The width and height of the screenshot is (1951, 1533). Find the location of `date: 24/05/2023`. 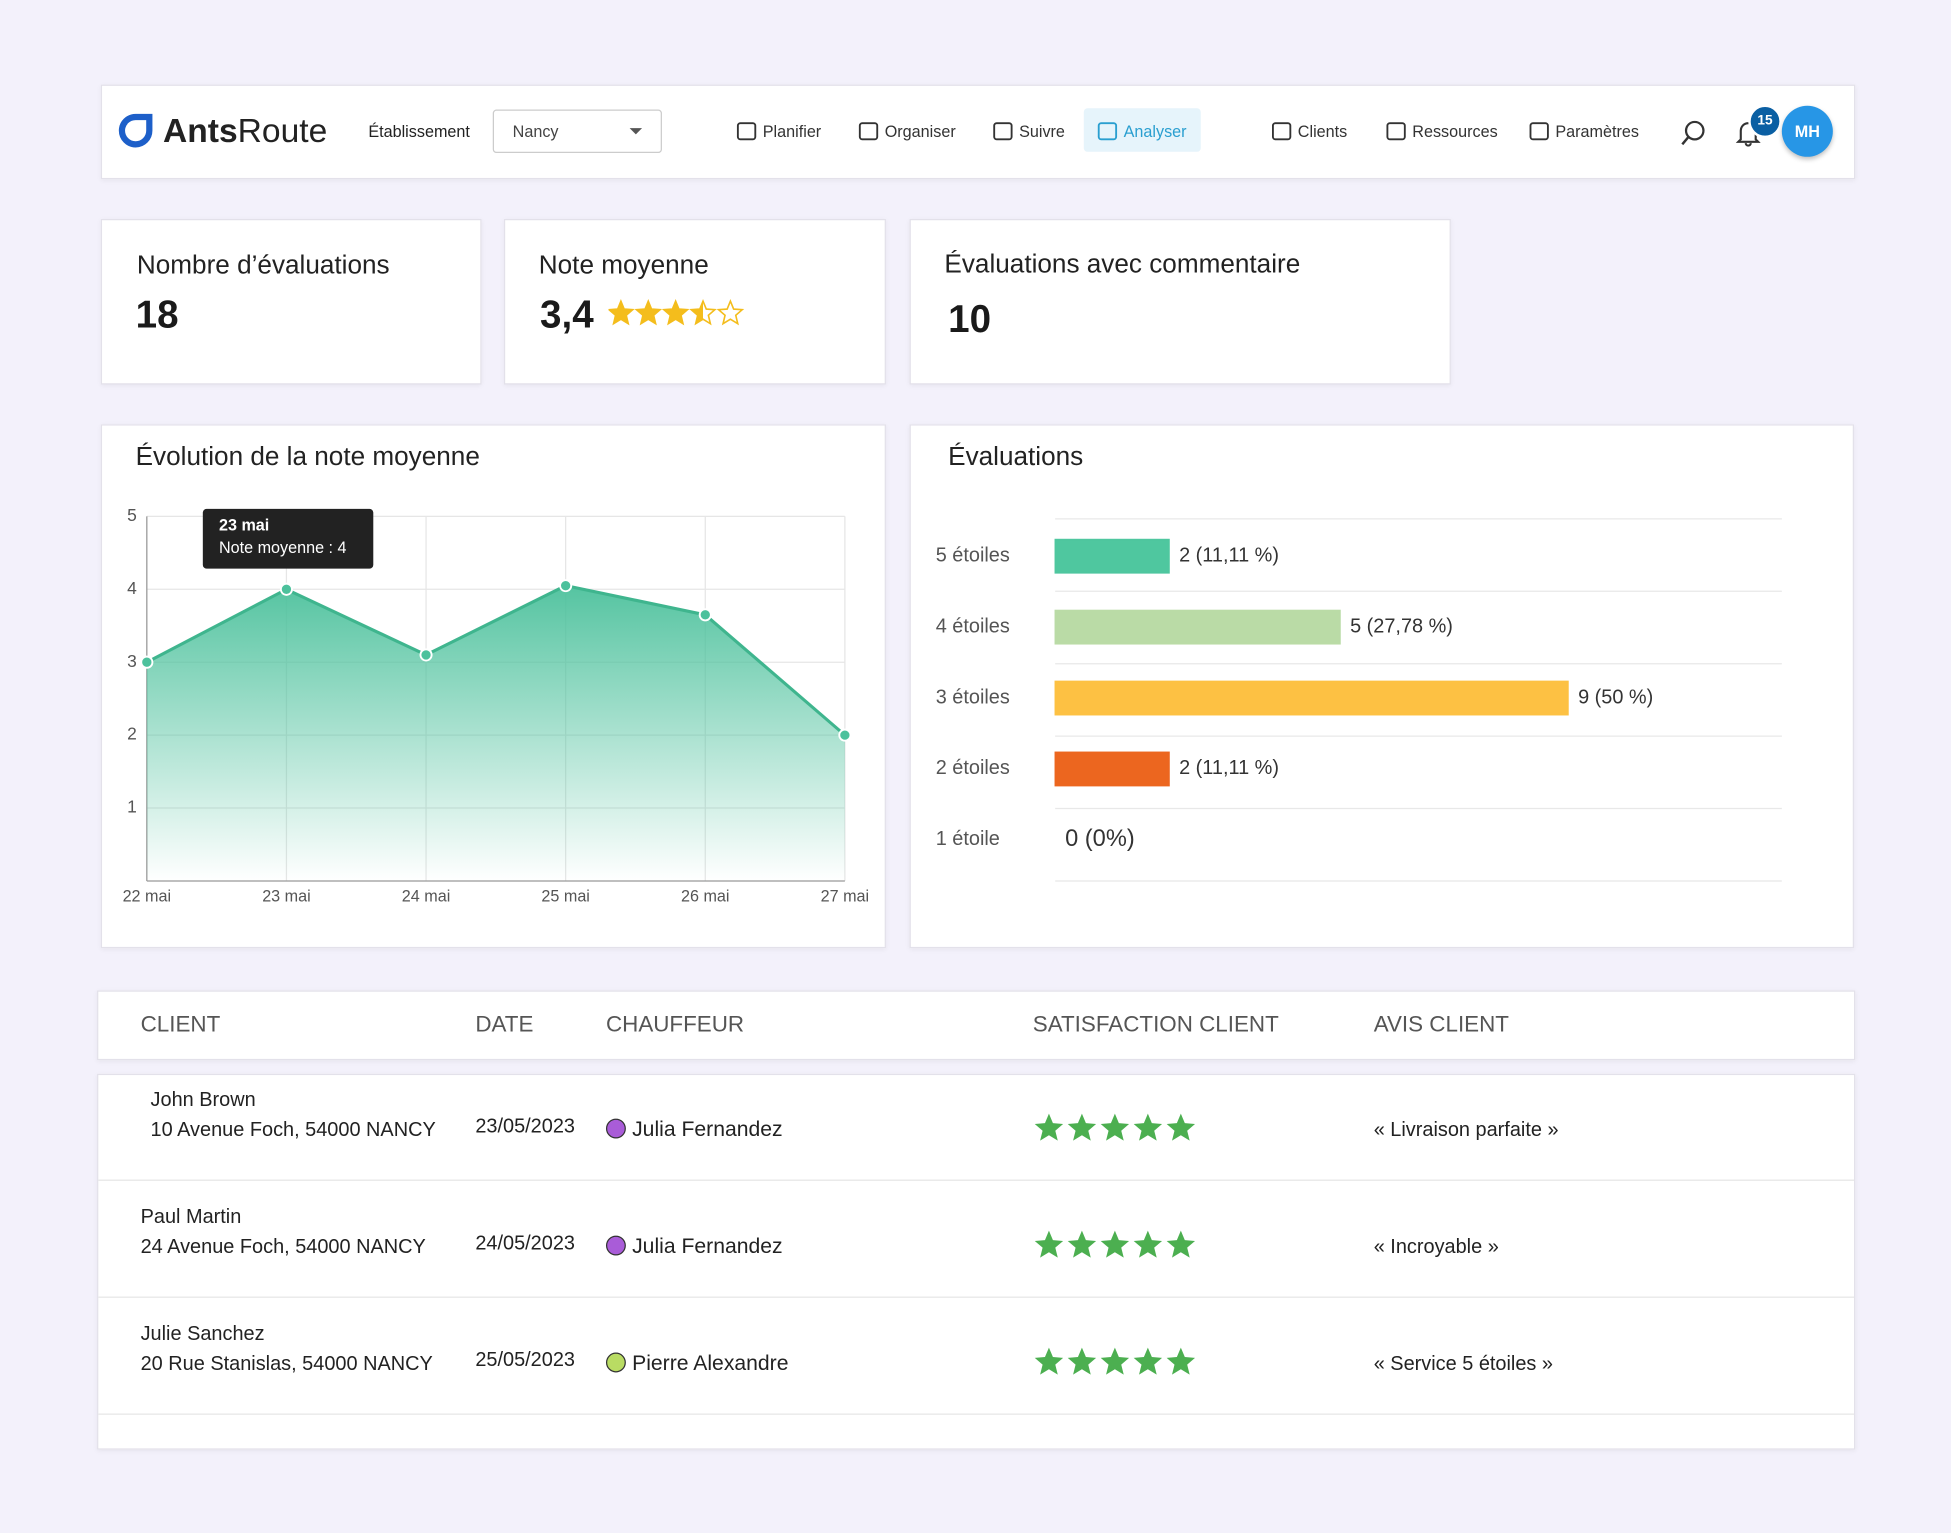

date: 24/05/2023 is located at coordinates (525, 1244).